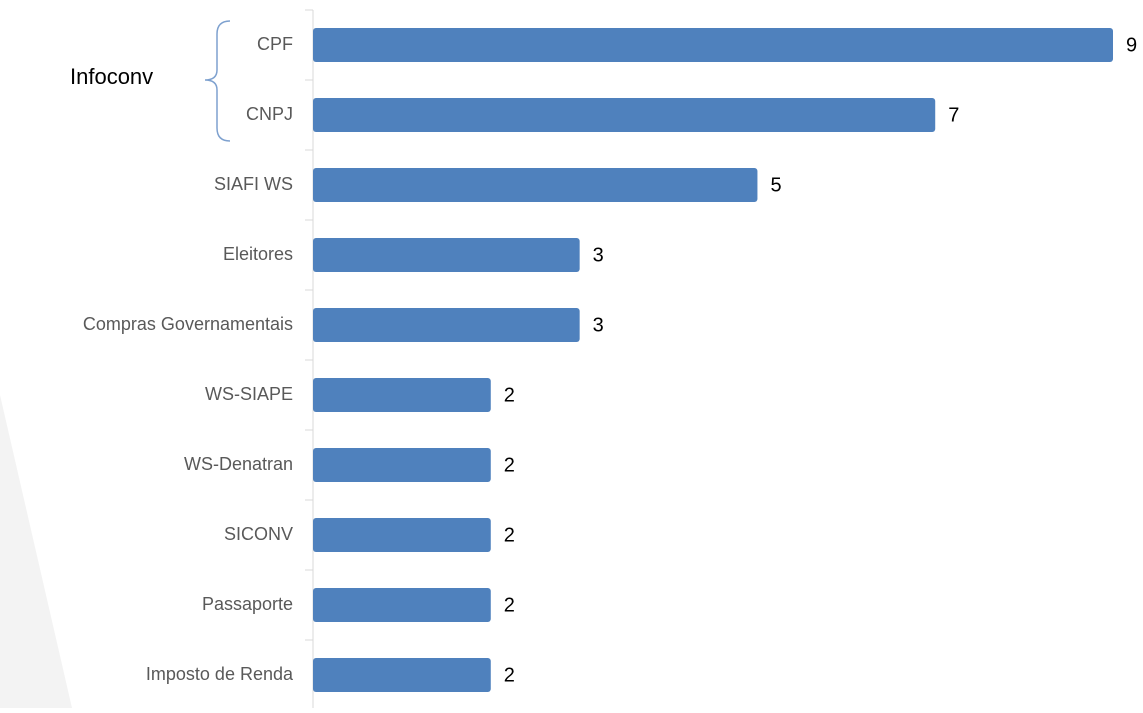 This screenshot has width=1143, height=713. What do you see at coordinates (220, 674) in the screenshot?
I see `category-label: Imposto de Renda` at bounding box center [220, 674].